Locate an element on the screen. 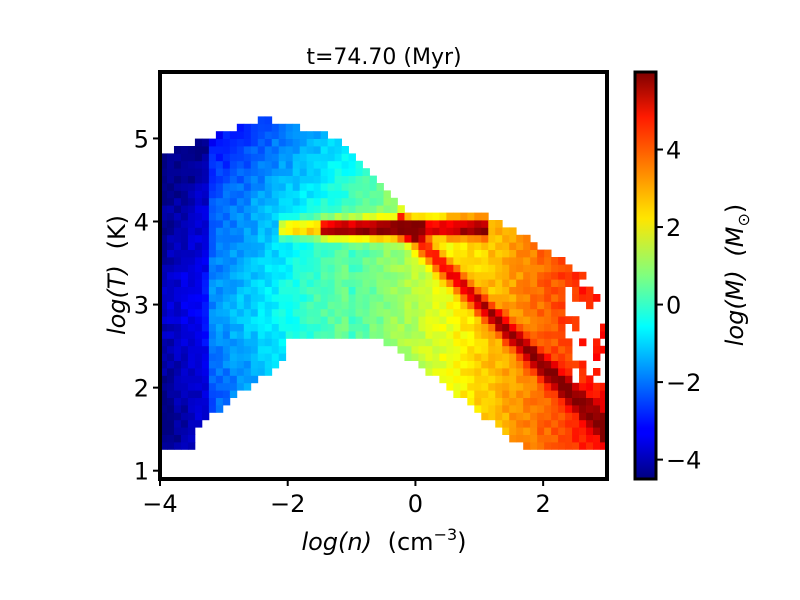 The height and width of the screenshot is (600, 800). colorbar-tick-label: 4 is located at coordinates (673, 151).